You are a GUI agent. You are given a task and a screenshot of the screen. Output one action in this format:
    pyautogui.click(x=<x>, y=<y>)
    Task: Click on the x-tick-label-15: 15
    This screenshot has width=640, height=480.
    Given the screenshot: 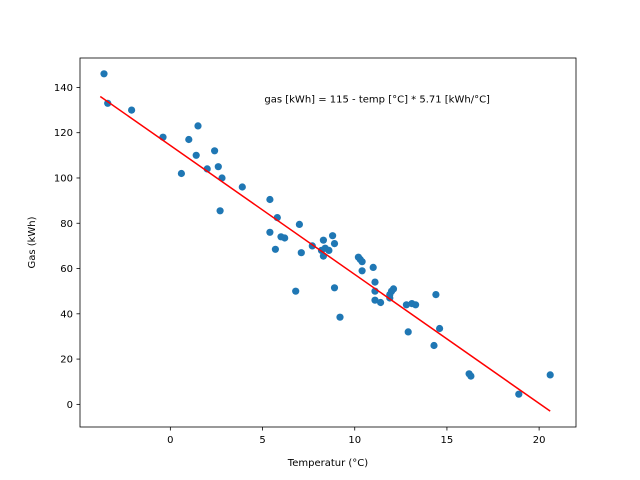 What is the action you would take?
    pyautogui.click(x=447, y=440)
    